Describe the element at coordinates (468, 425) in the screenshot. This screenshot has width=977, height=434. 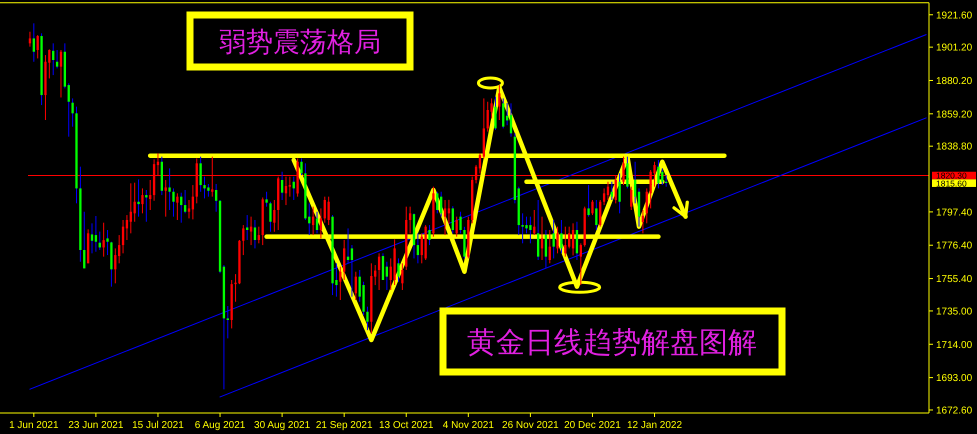
I see `x-tick-label: 4 Nov 2021` at that location.